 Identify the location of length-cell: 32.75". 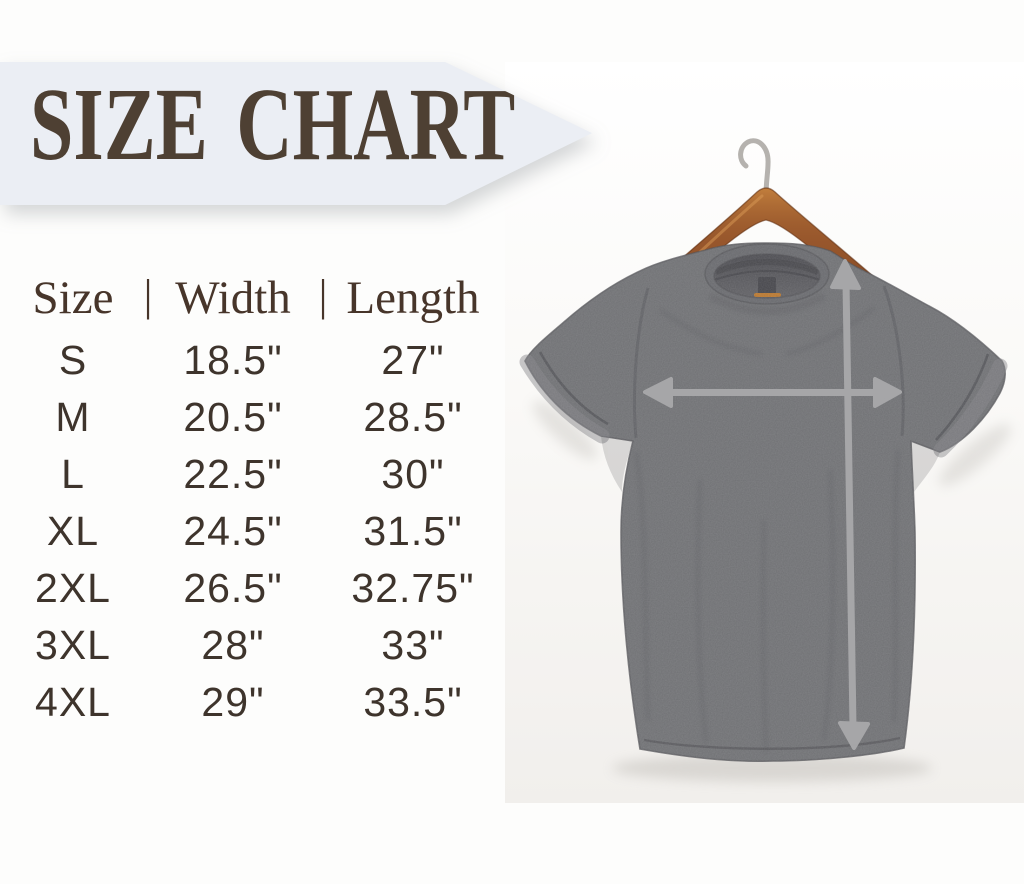
(413, 588).